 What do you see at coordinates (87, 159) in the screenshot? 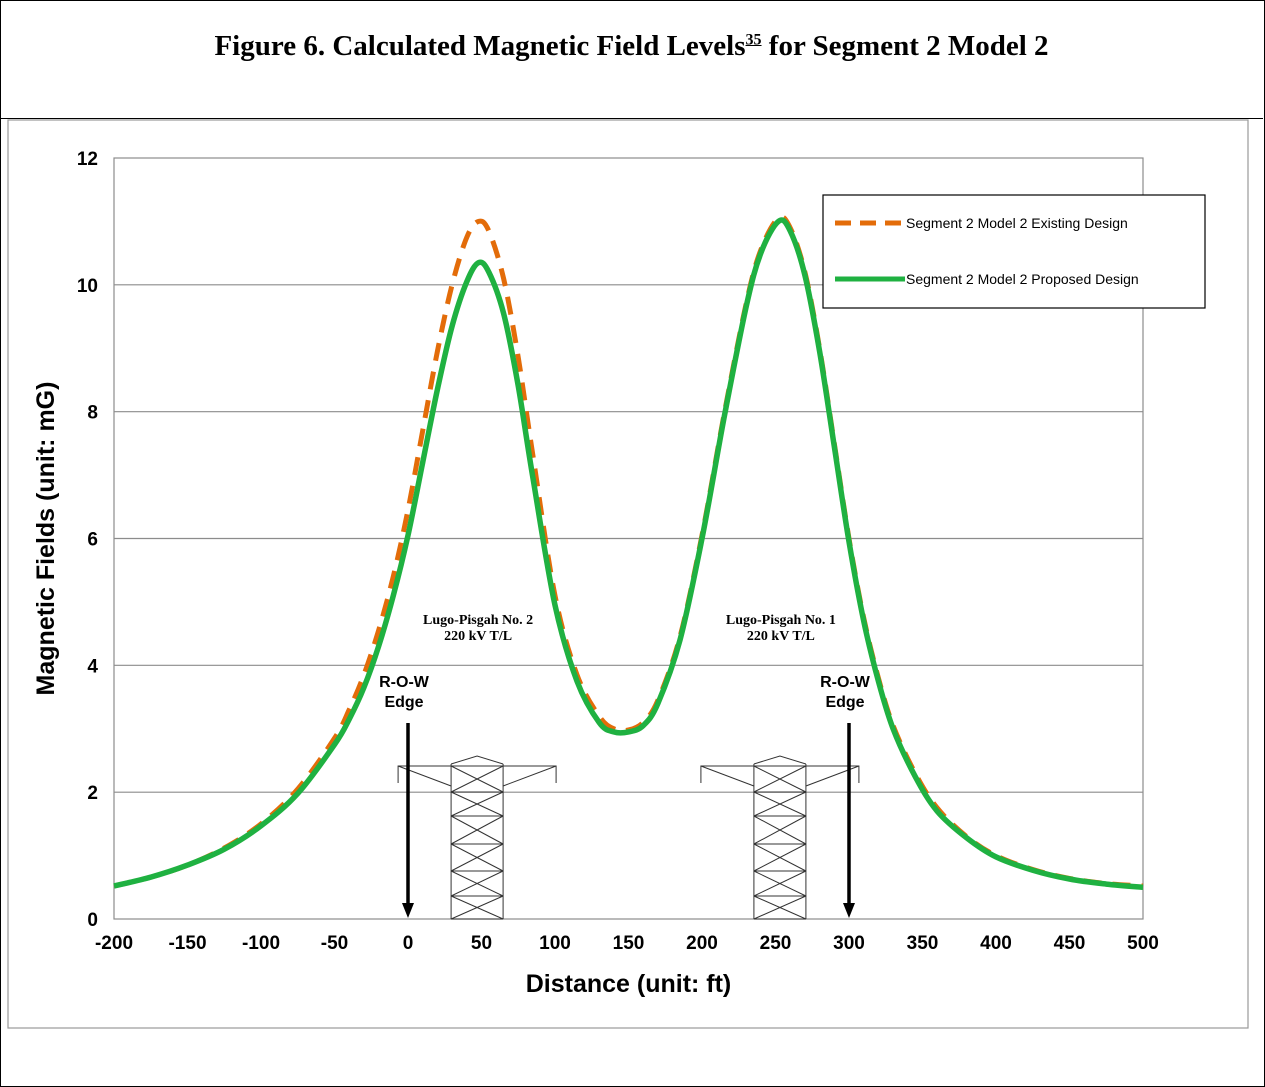
I see `y-tick-label: 12` at bounding box center [87, 159].